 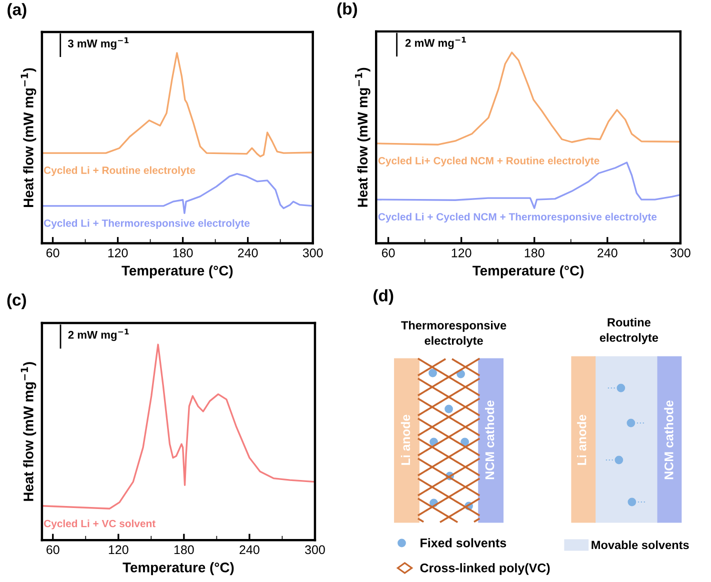 I want to click on text: (d), so click(x=384, y=297).